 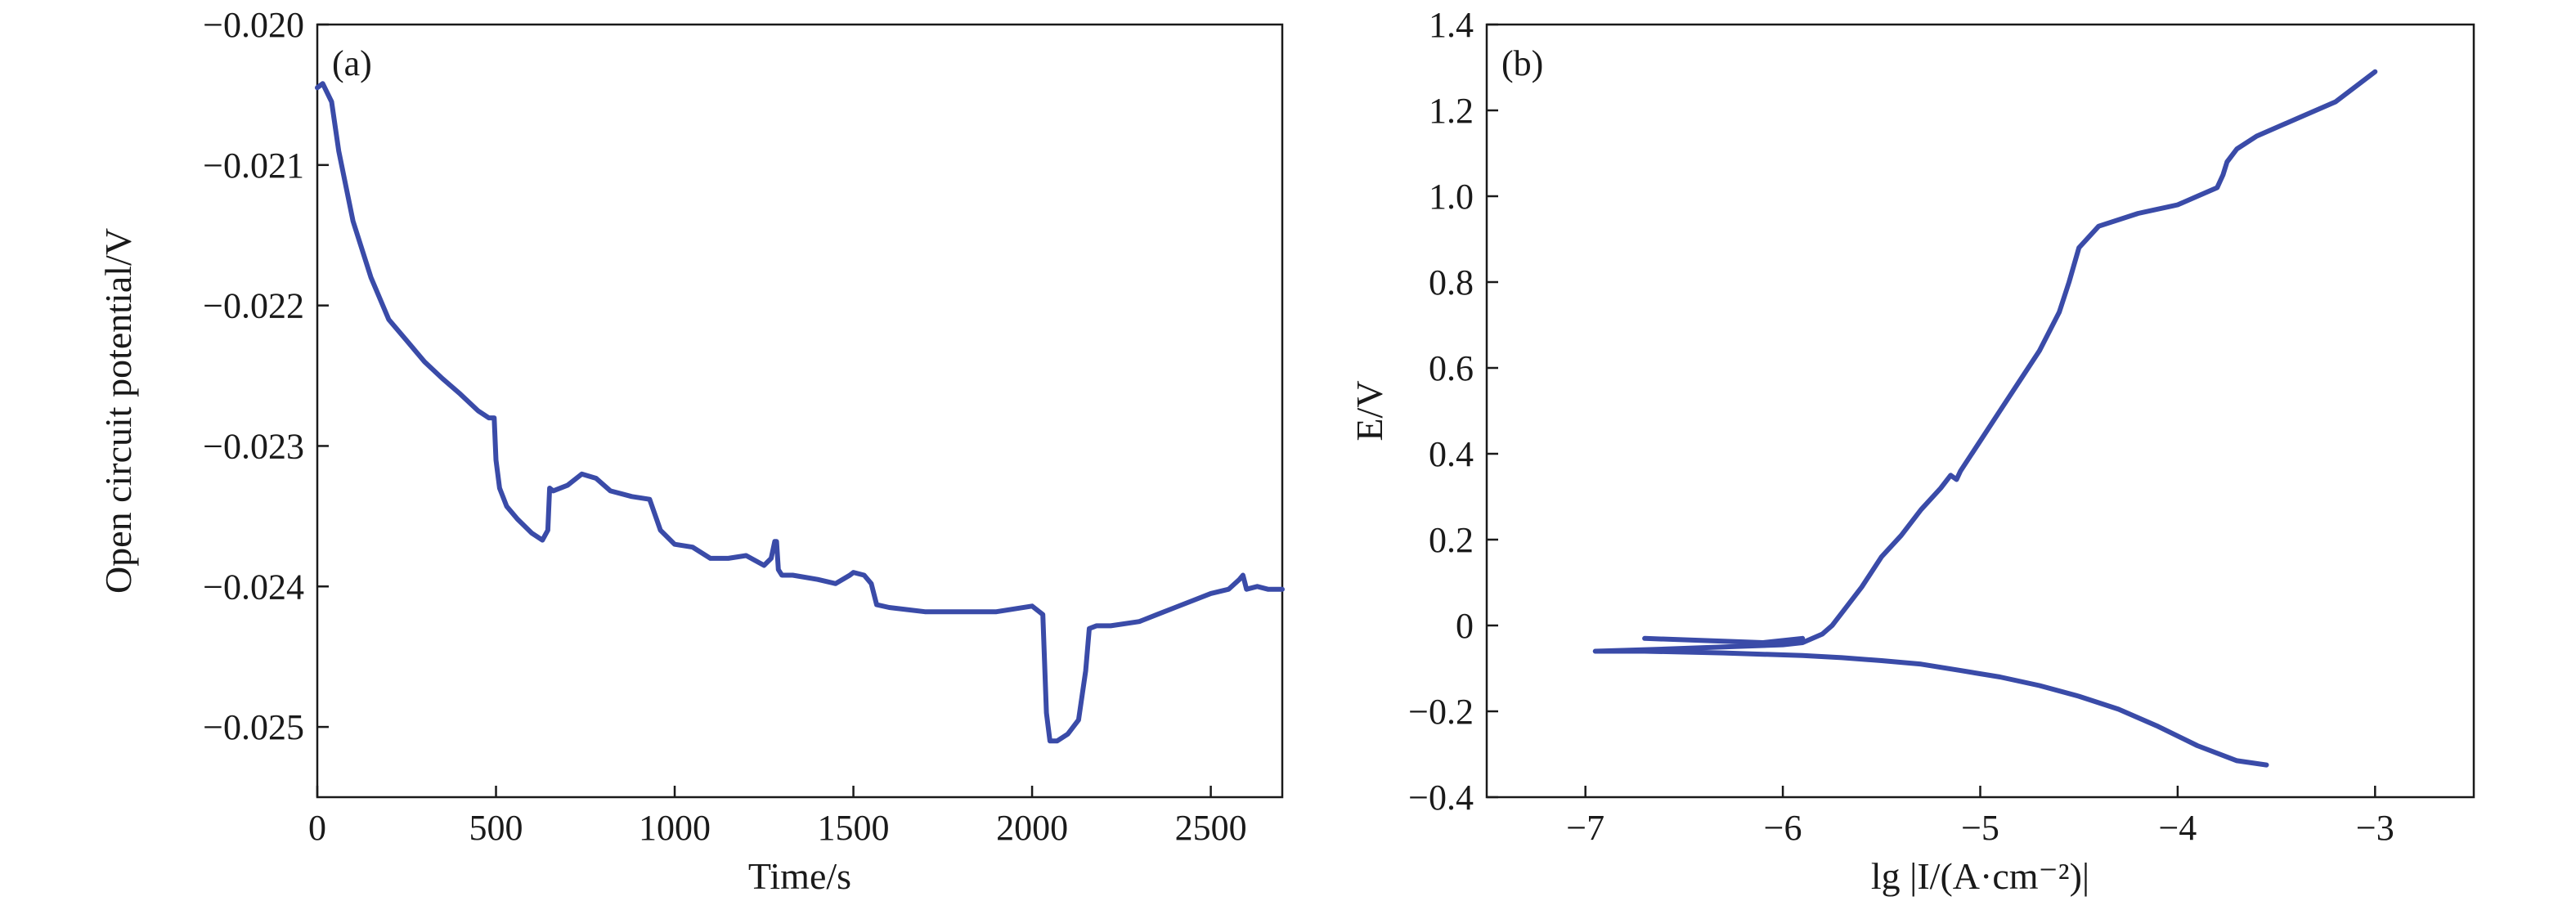 What do you see at coordinates (1211, 828) in the screenshot?
I see `x-tick-label: 2500` at bounding box center [1211, 828].